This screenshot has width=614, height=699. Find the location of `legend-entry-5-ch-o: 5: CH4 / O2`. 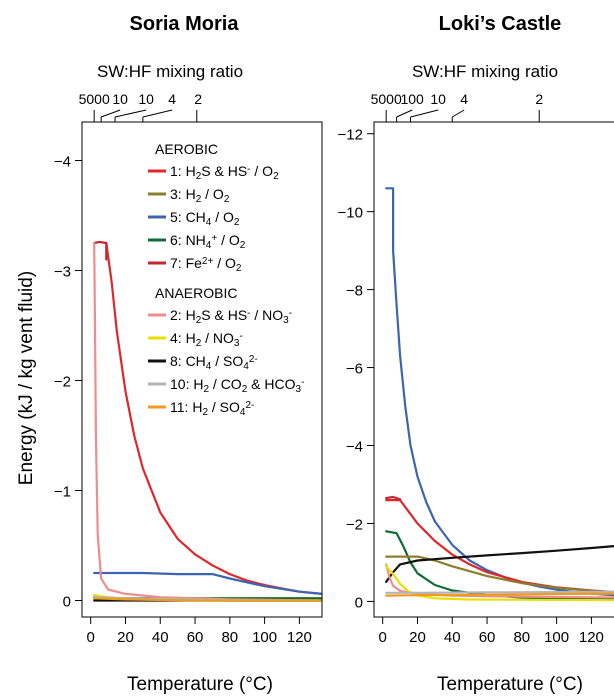

legend-entry-5-ch-o: 5: CH4 / O2 is located at coordinates (205, 218).